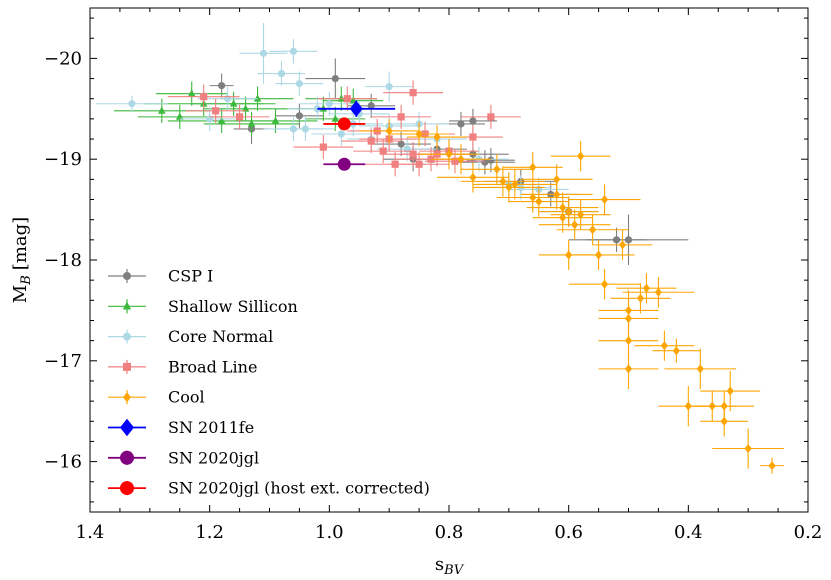 The height and width of the screenshot is (580, 831). I want to click on legend-entry: Shallow Sillicon, so click(203, 306).